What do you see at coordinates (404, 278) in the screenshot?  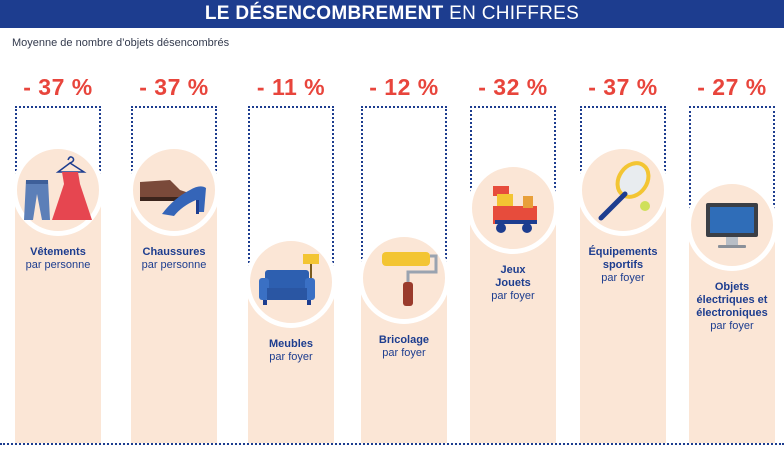 I see `paint-roller-icon` at bounding box center [404, 278].